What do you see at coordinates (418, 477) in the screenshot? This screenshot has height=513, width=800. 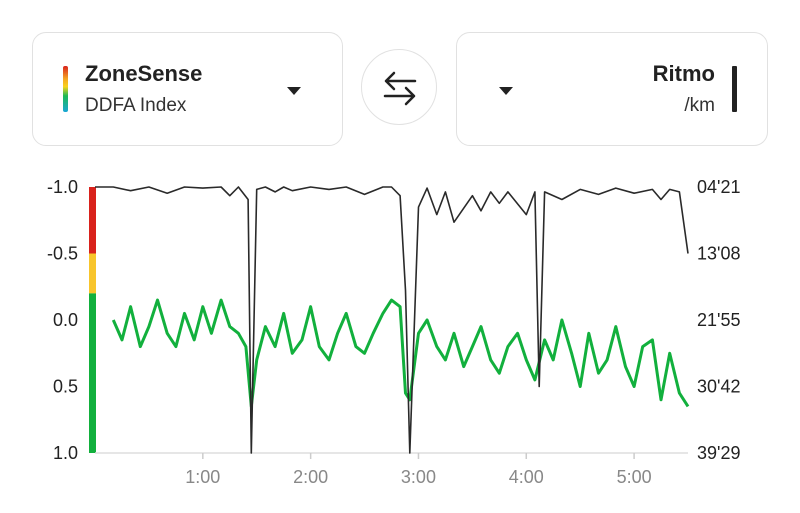 I see `x-tick-label: 3:00` at bounding box center [418, 477].